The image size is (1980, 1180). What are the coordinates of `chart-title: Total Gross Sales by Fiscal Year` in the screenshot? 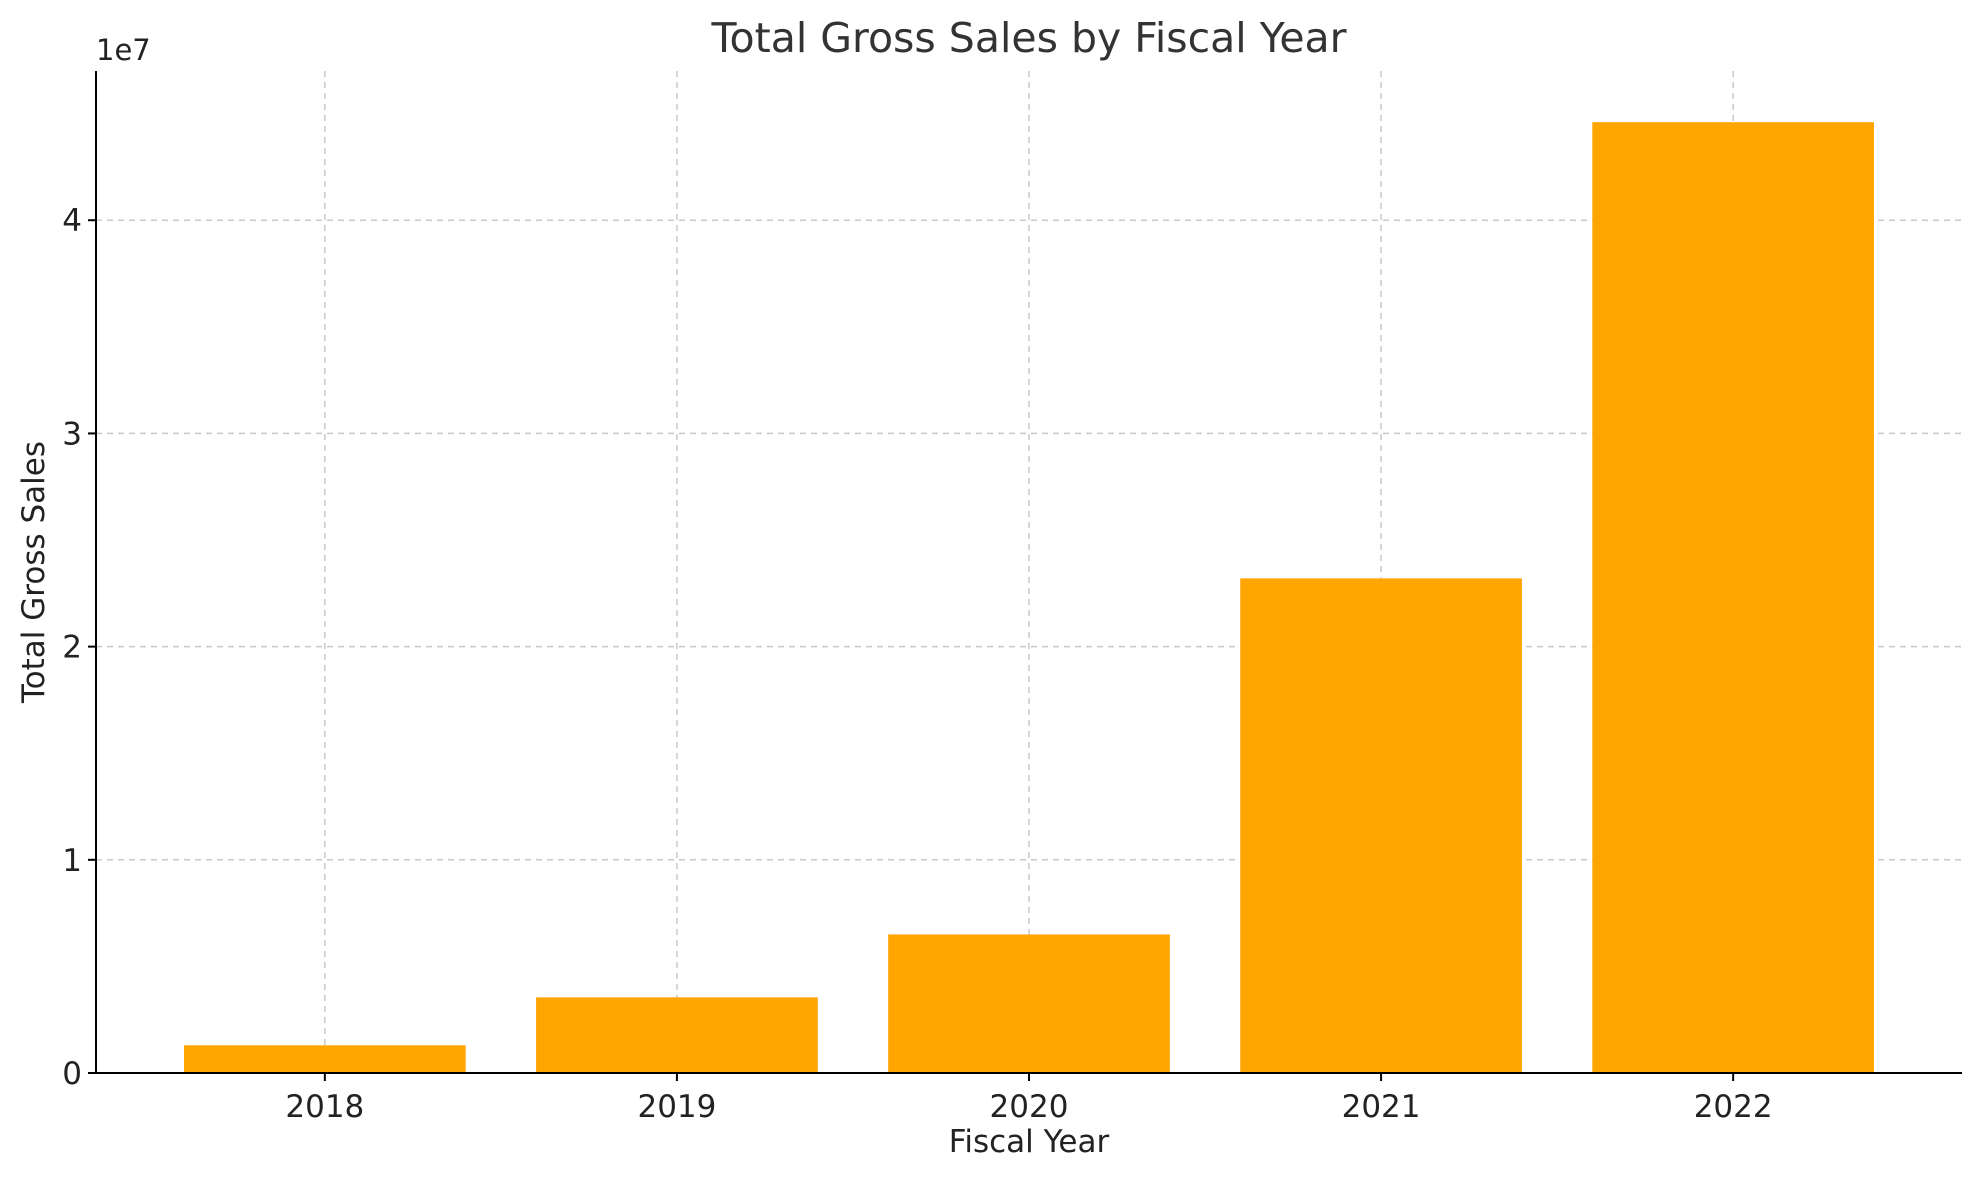 It's located at (1028, 38).